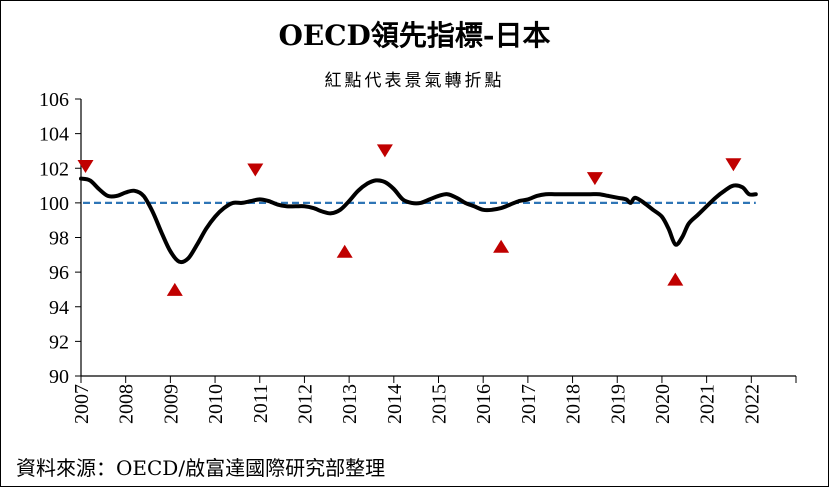  I want to click on x-tick-label: 2016, so click(484, 404).